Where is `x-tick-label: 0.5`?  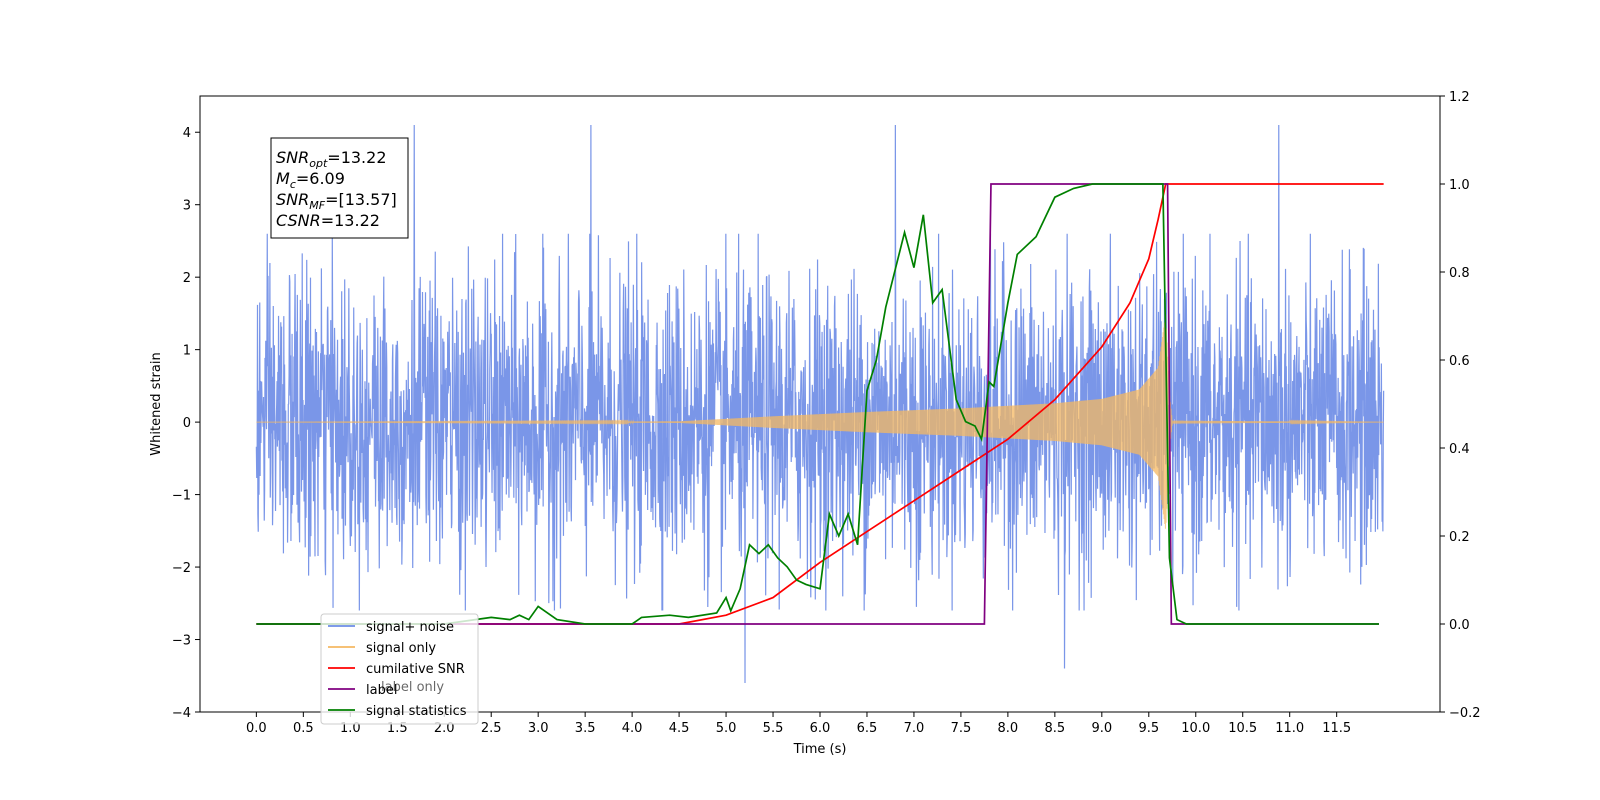
x-tick-label: 0.5 is located at coordinates (303, 728).